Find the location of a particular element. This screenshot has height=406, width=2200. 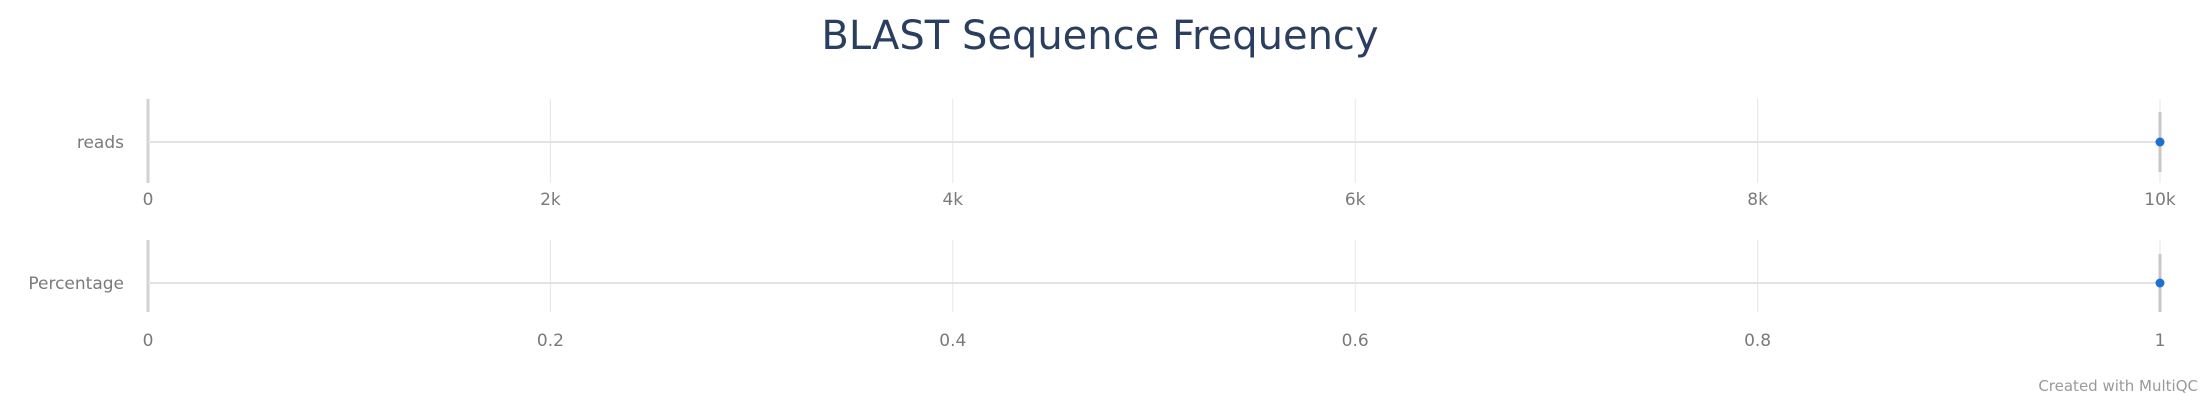

row-label-percentage: Percentage is located at coordinates (76, 284).